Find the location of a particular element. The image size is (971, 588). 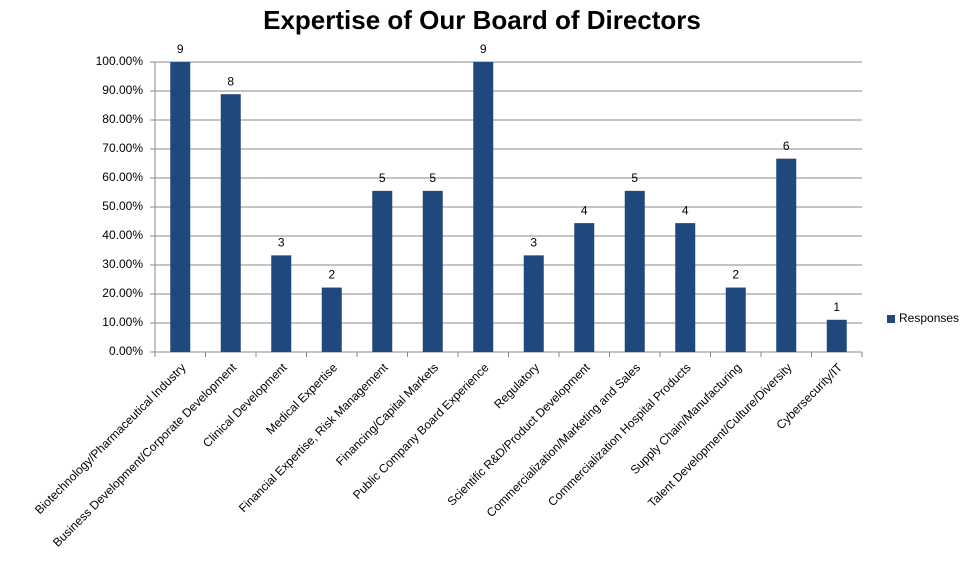

y-tick-label: 100.00% is located at coordinates (120, 61).